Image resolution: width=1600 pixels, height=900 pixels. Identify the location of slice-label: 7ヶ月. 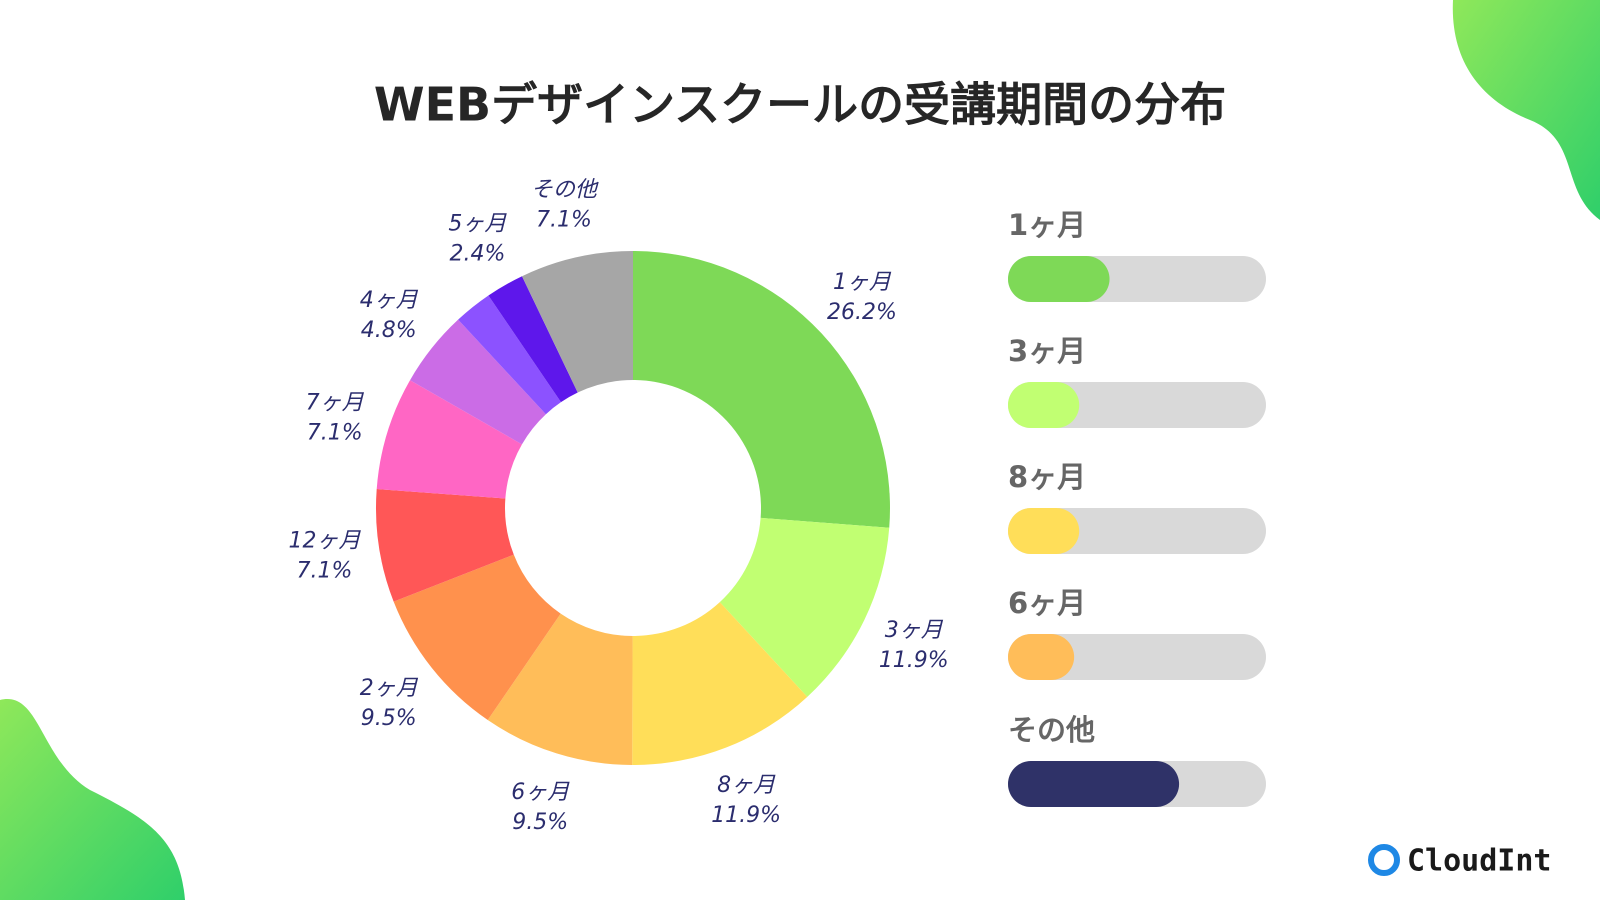
(335, 403).